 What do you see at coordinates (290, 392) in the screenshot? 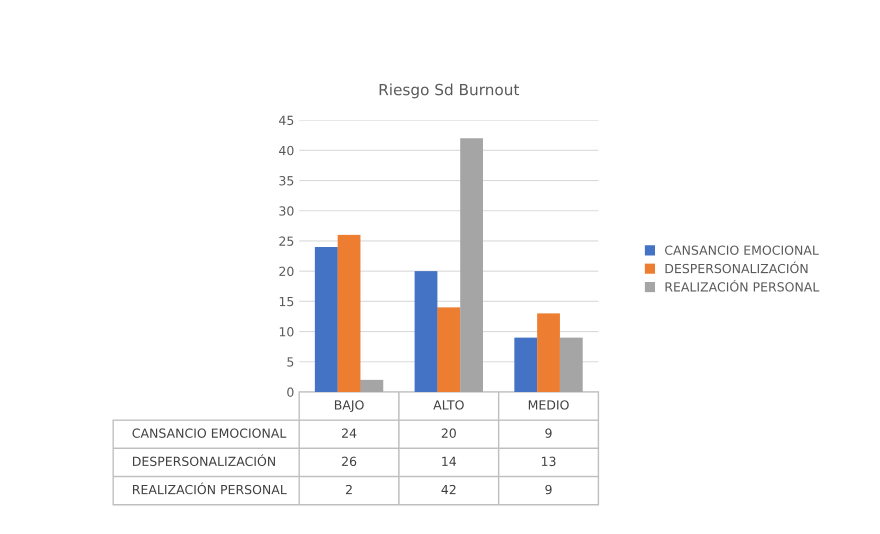
I see `y-tick-label: 0` at bounding box center [290, 392].